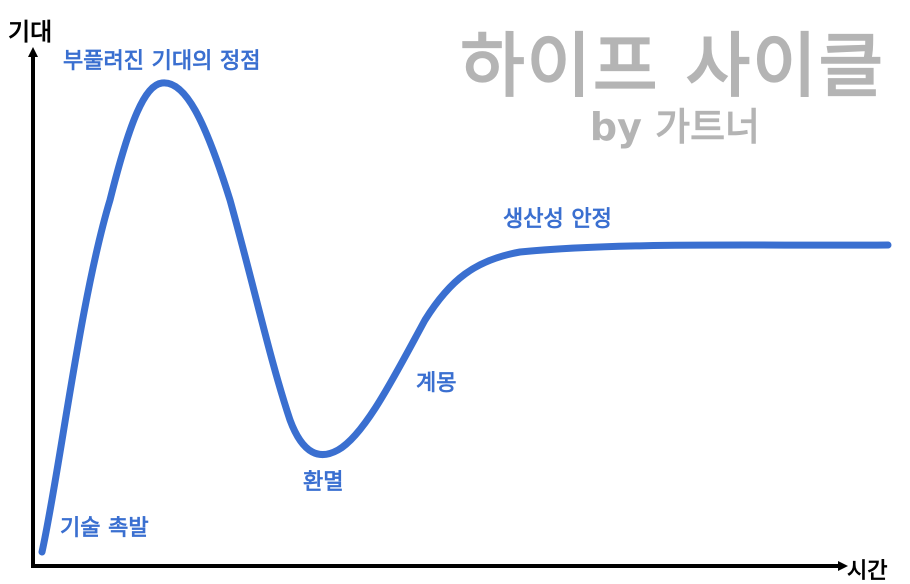 Image resolution: width=910 pixels, height=584 pixels. I want to click on phase-label-slope: 계몽, so click(436, 383).